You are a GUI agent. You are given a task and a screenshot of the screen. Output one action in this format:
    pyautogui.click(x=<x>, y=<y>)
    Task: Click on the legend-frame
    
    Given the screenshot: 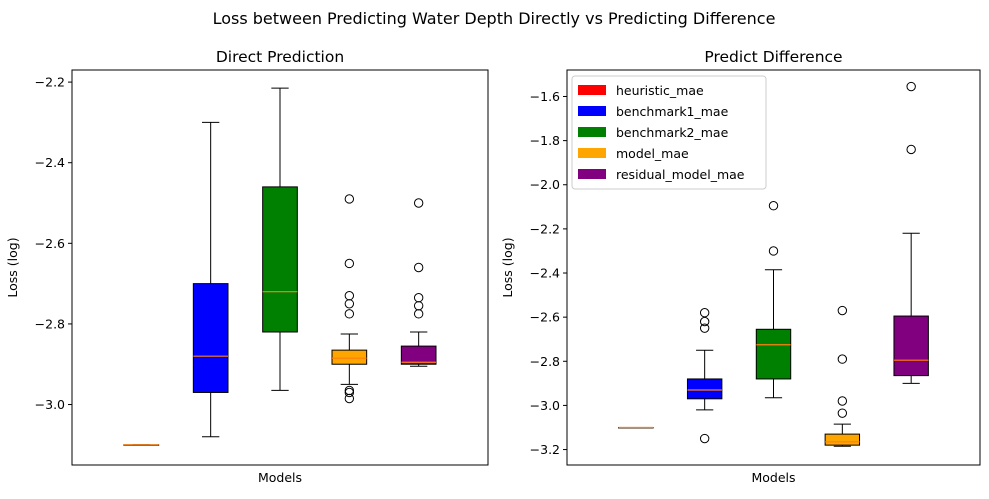 What is the action you would take?
    pyautogui.click(x=669, y=132)
    